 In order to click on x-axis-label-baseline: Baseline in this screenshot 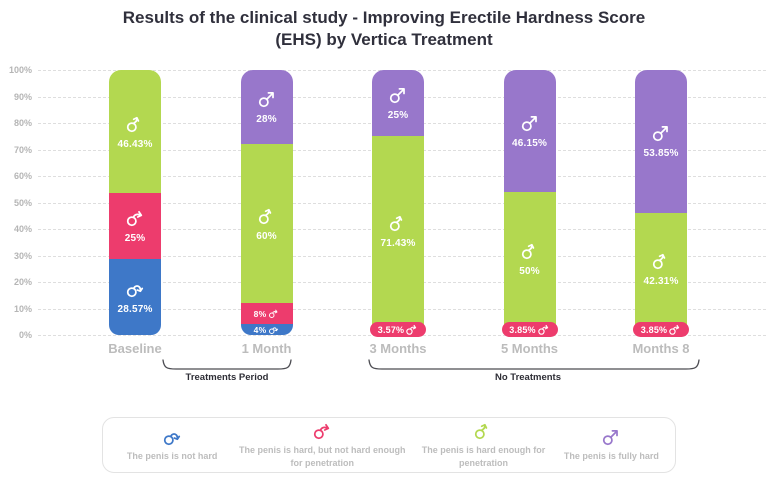, I will do `click(135, 348)`.